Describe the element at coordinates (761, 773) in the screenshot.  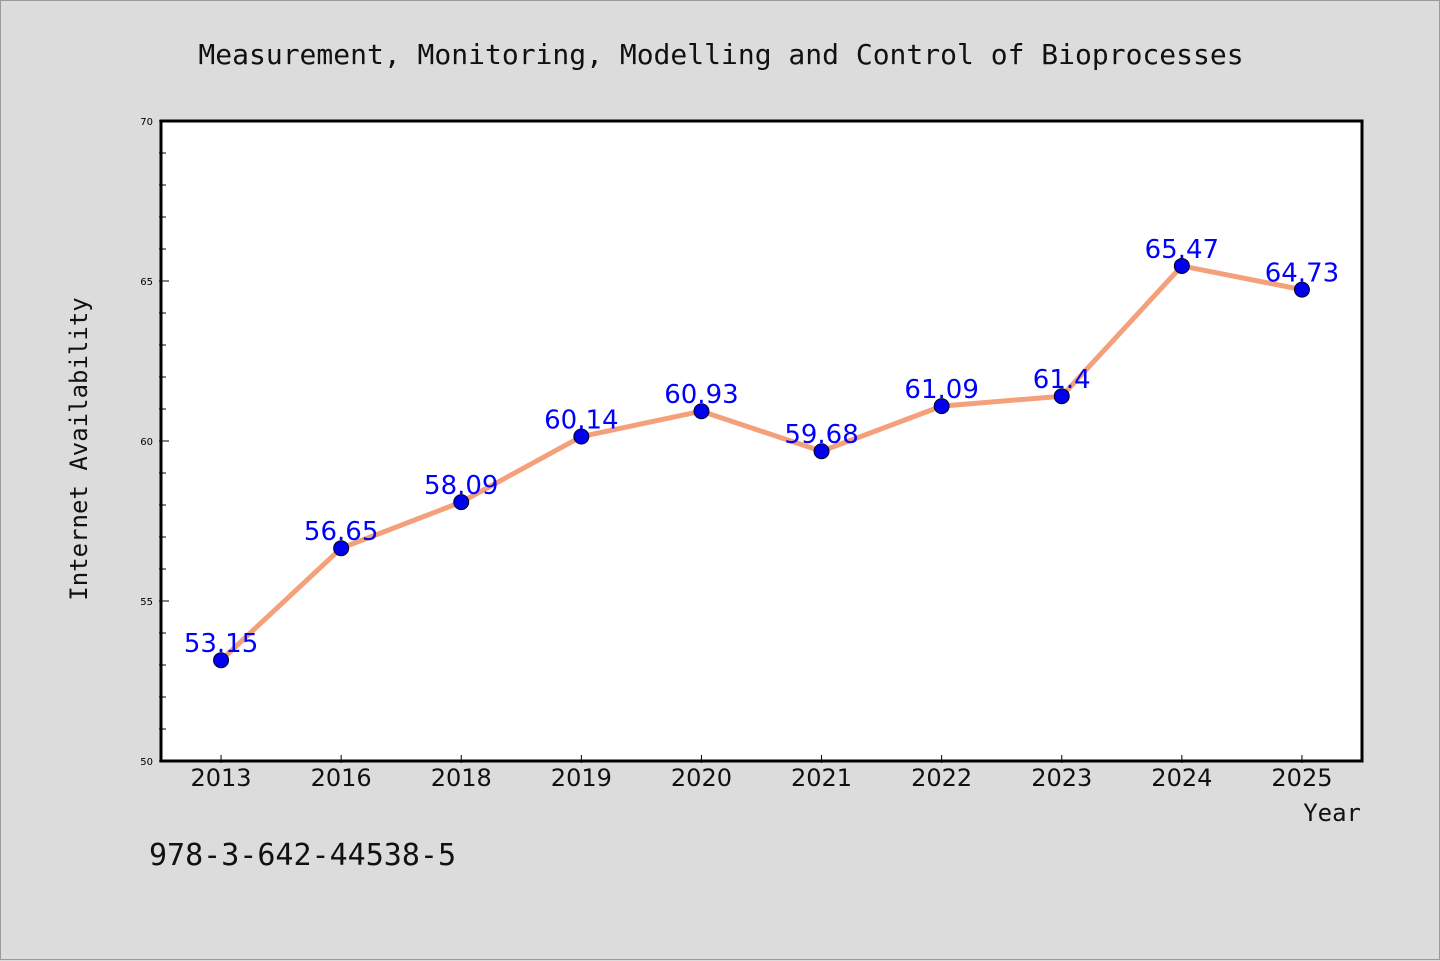
I see `x-axis: 2013 2016 2018 2019 2020 2021 2022 2023 2024 2025` at that location.